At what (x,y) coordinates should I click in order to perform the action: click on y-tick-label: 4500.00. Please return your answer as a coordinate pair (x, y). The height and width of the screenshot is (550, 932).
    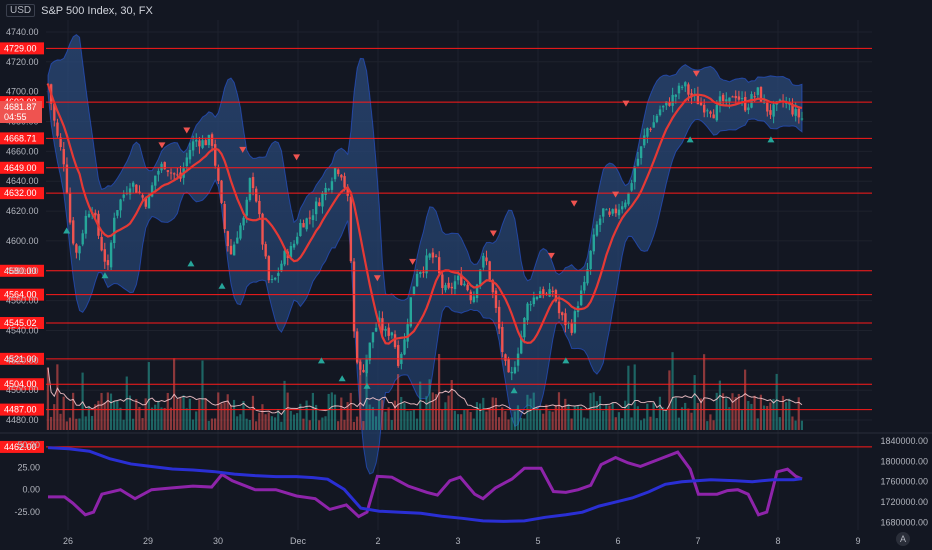
    Looking at the image, I should click on (22, 390).